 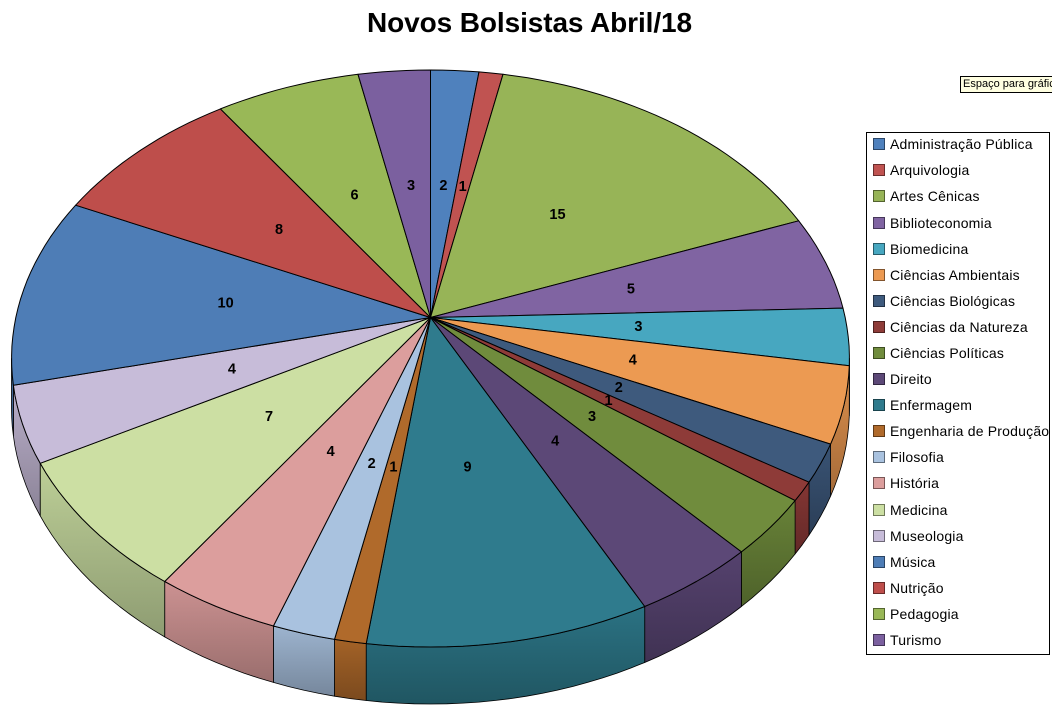 I want to click on svg-text: 8, so click(x=279, y=230).